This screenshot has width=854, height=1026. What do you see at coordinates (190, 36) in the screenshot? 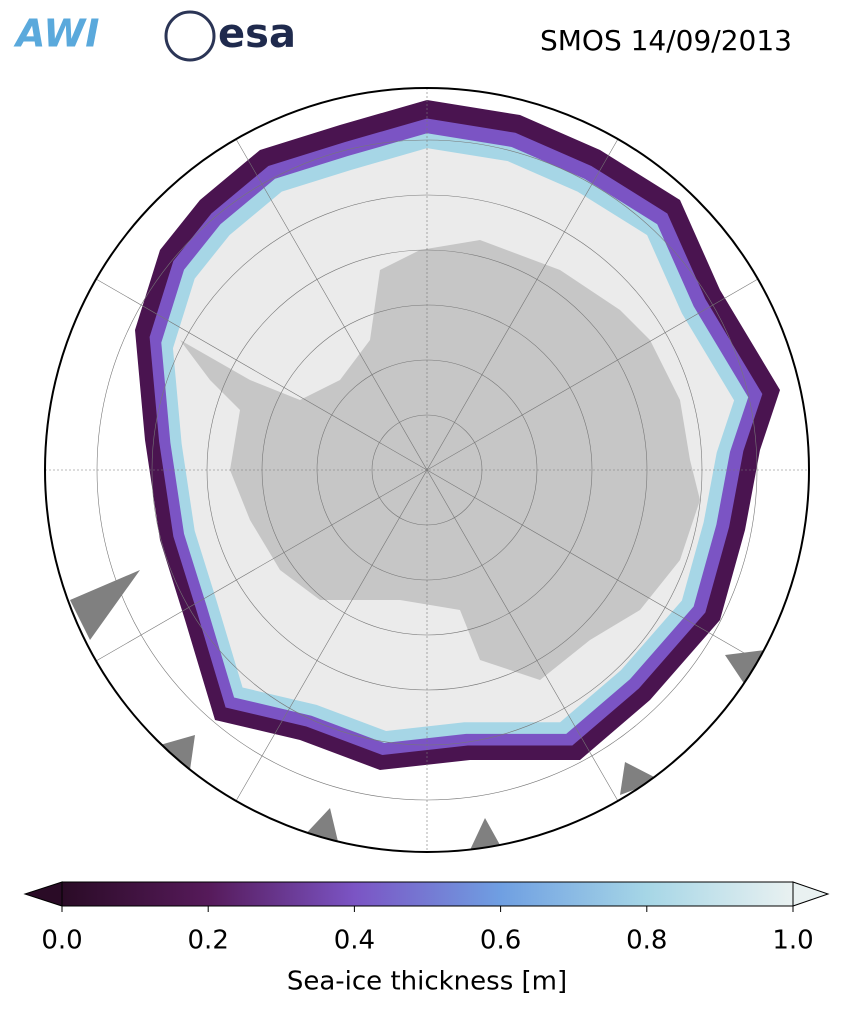
I see `esa-emblem` at bounding box center [190, 36].